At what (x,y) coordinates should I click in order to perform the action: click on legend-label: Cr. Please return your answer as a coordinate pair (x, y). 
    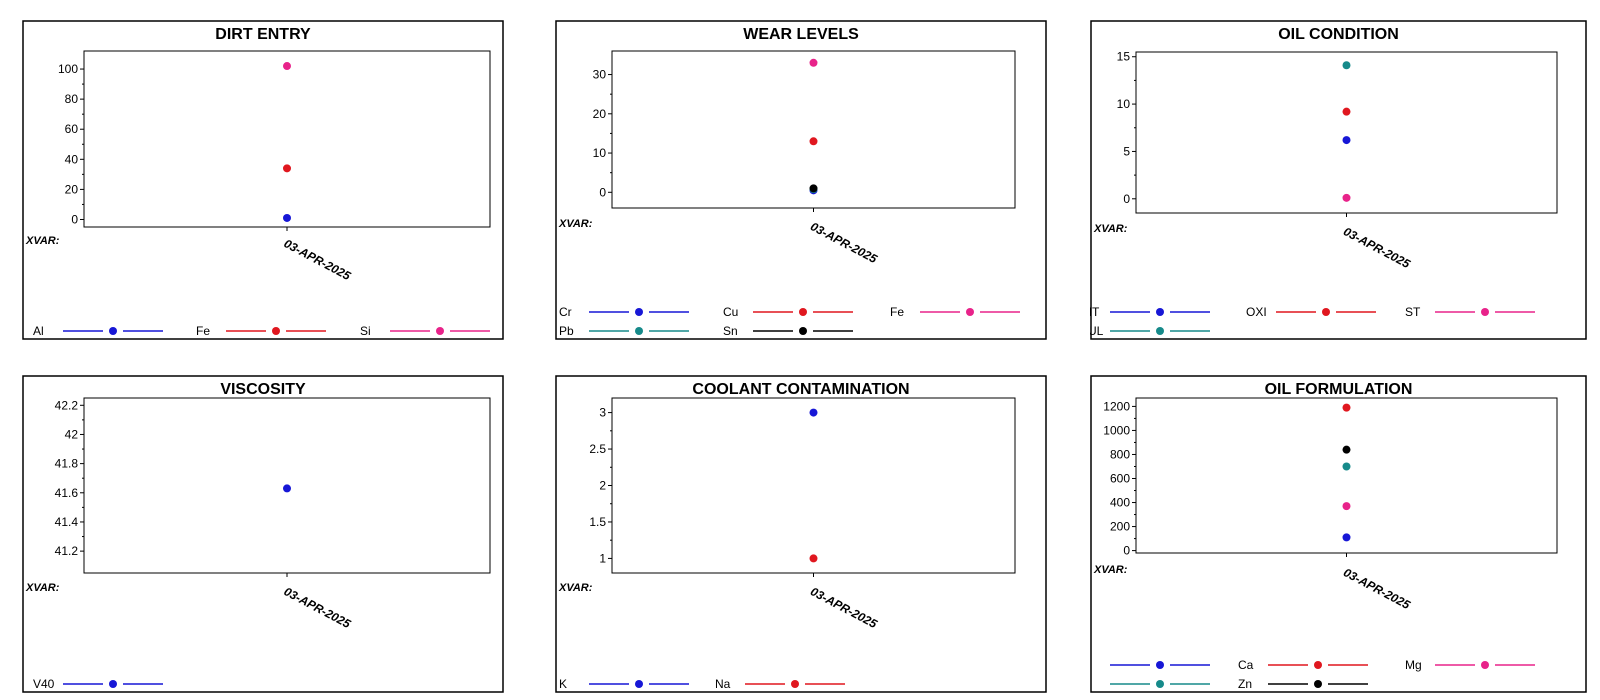
    Looking at the image, I should click on (565, 312).